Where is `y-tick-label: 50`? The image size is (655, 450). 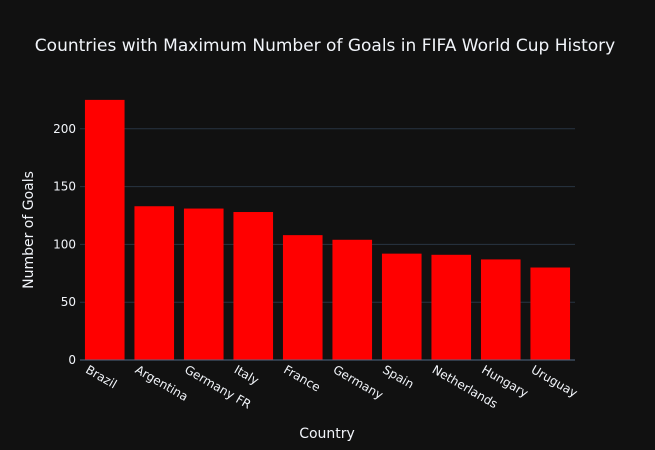
y-tick-label: 50 is located at coordinates (68, 302).